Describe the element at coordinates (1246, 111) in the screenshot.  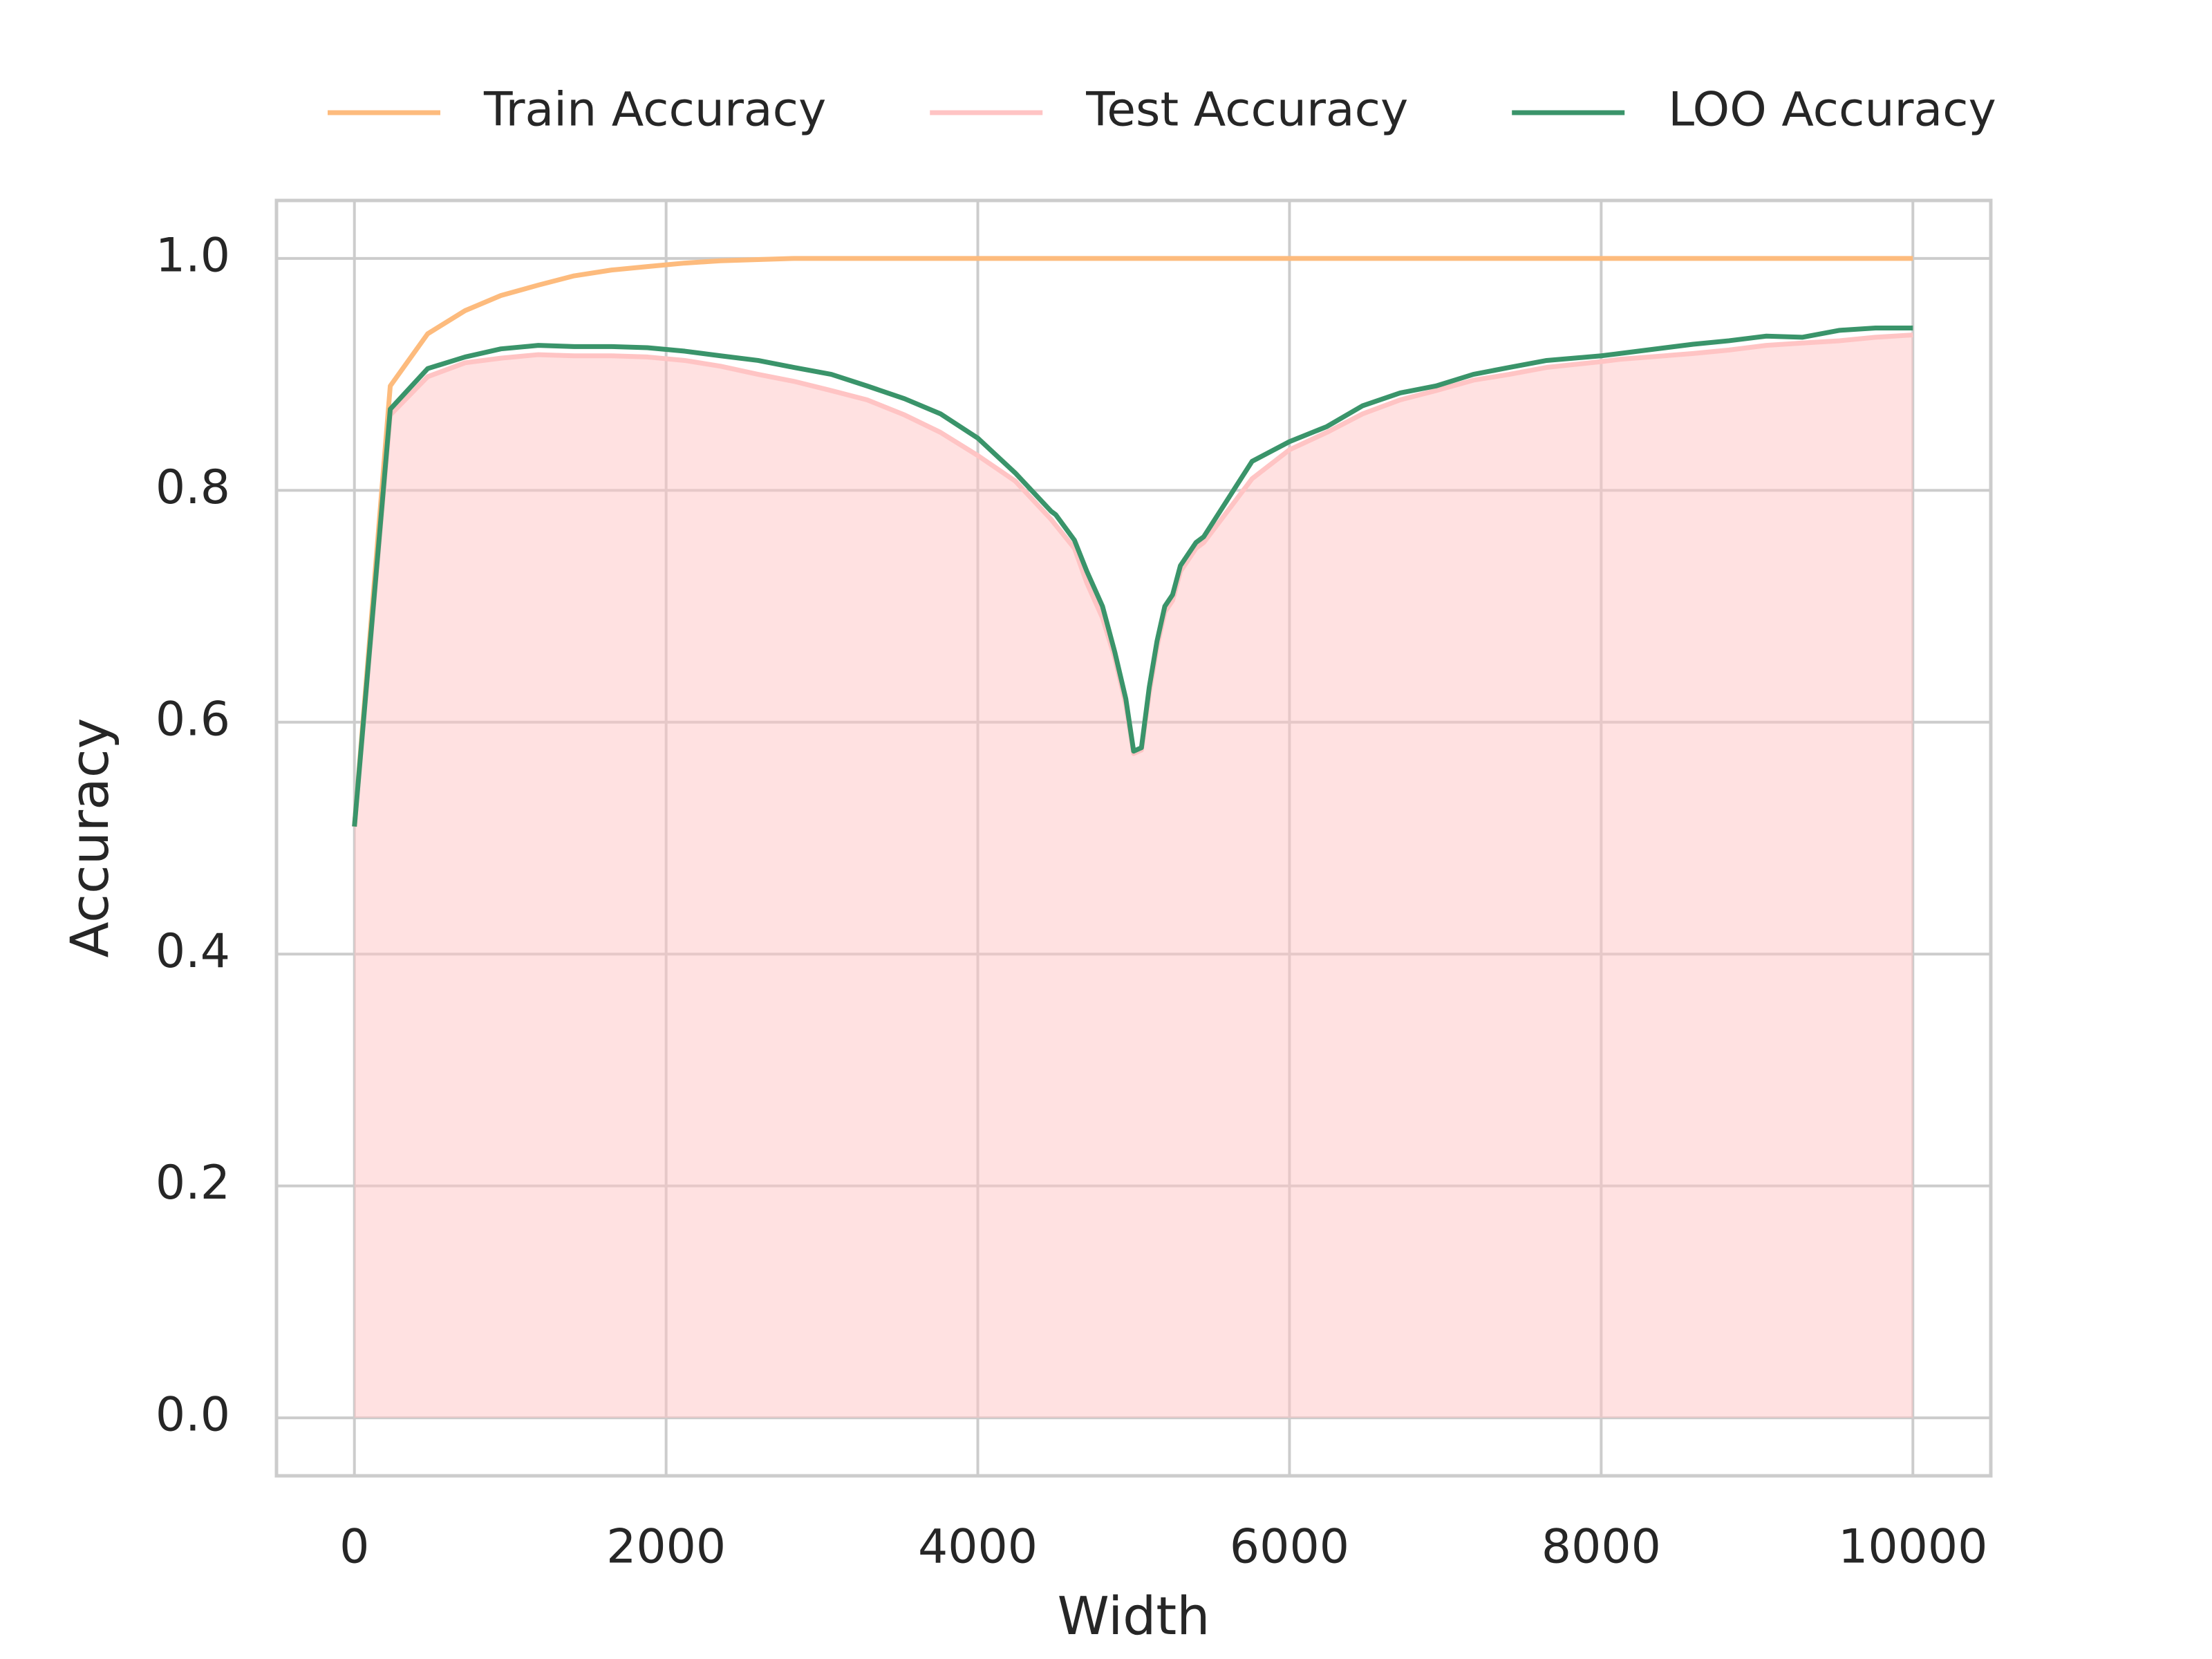
I see `legend-label: Test Accuracy` at that location.